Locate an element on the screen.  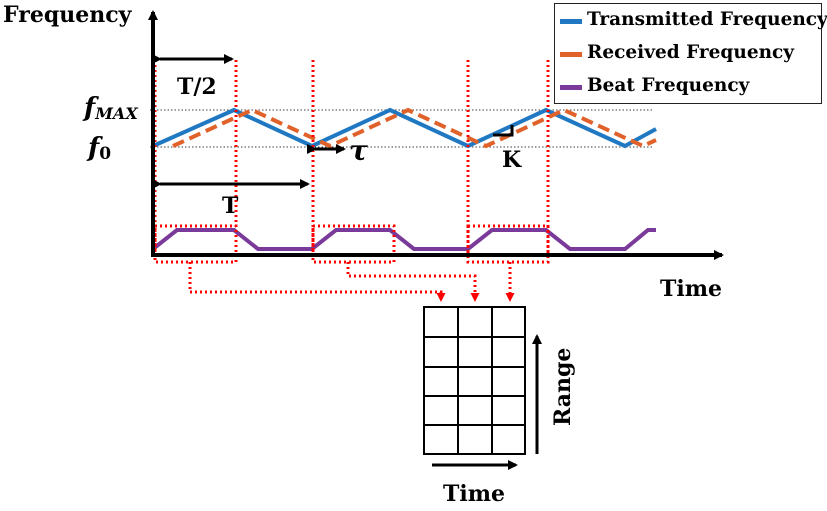
legend-item-transmitted: Transmitted Frequency is located at coordinates (691, 21).